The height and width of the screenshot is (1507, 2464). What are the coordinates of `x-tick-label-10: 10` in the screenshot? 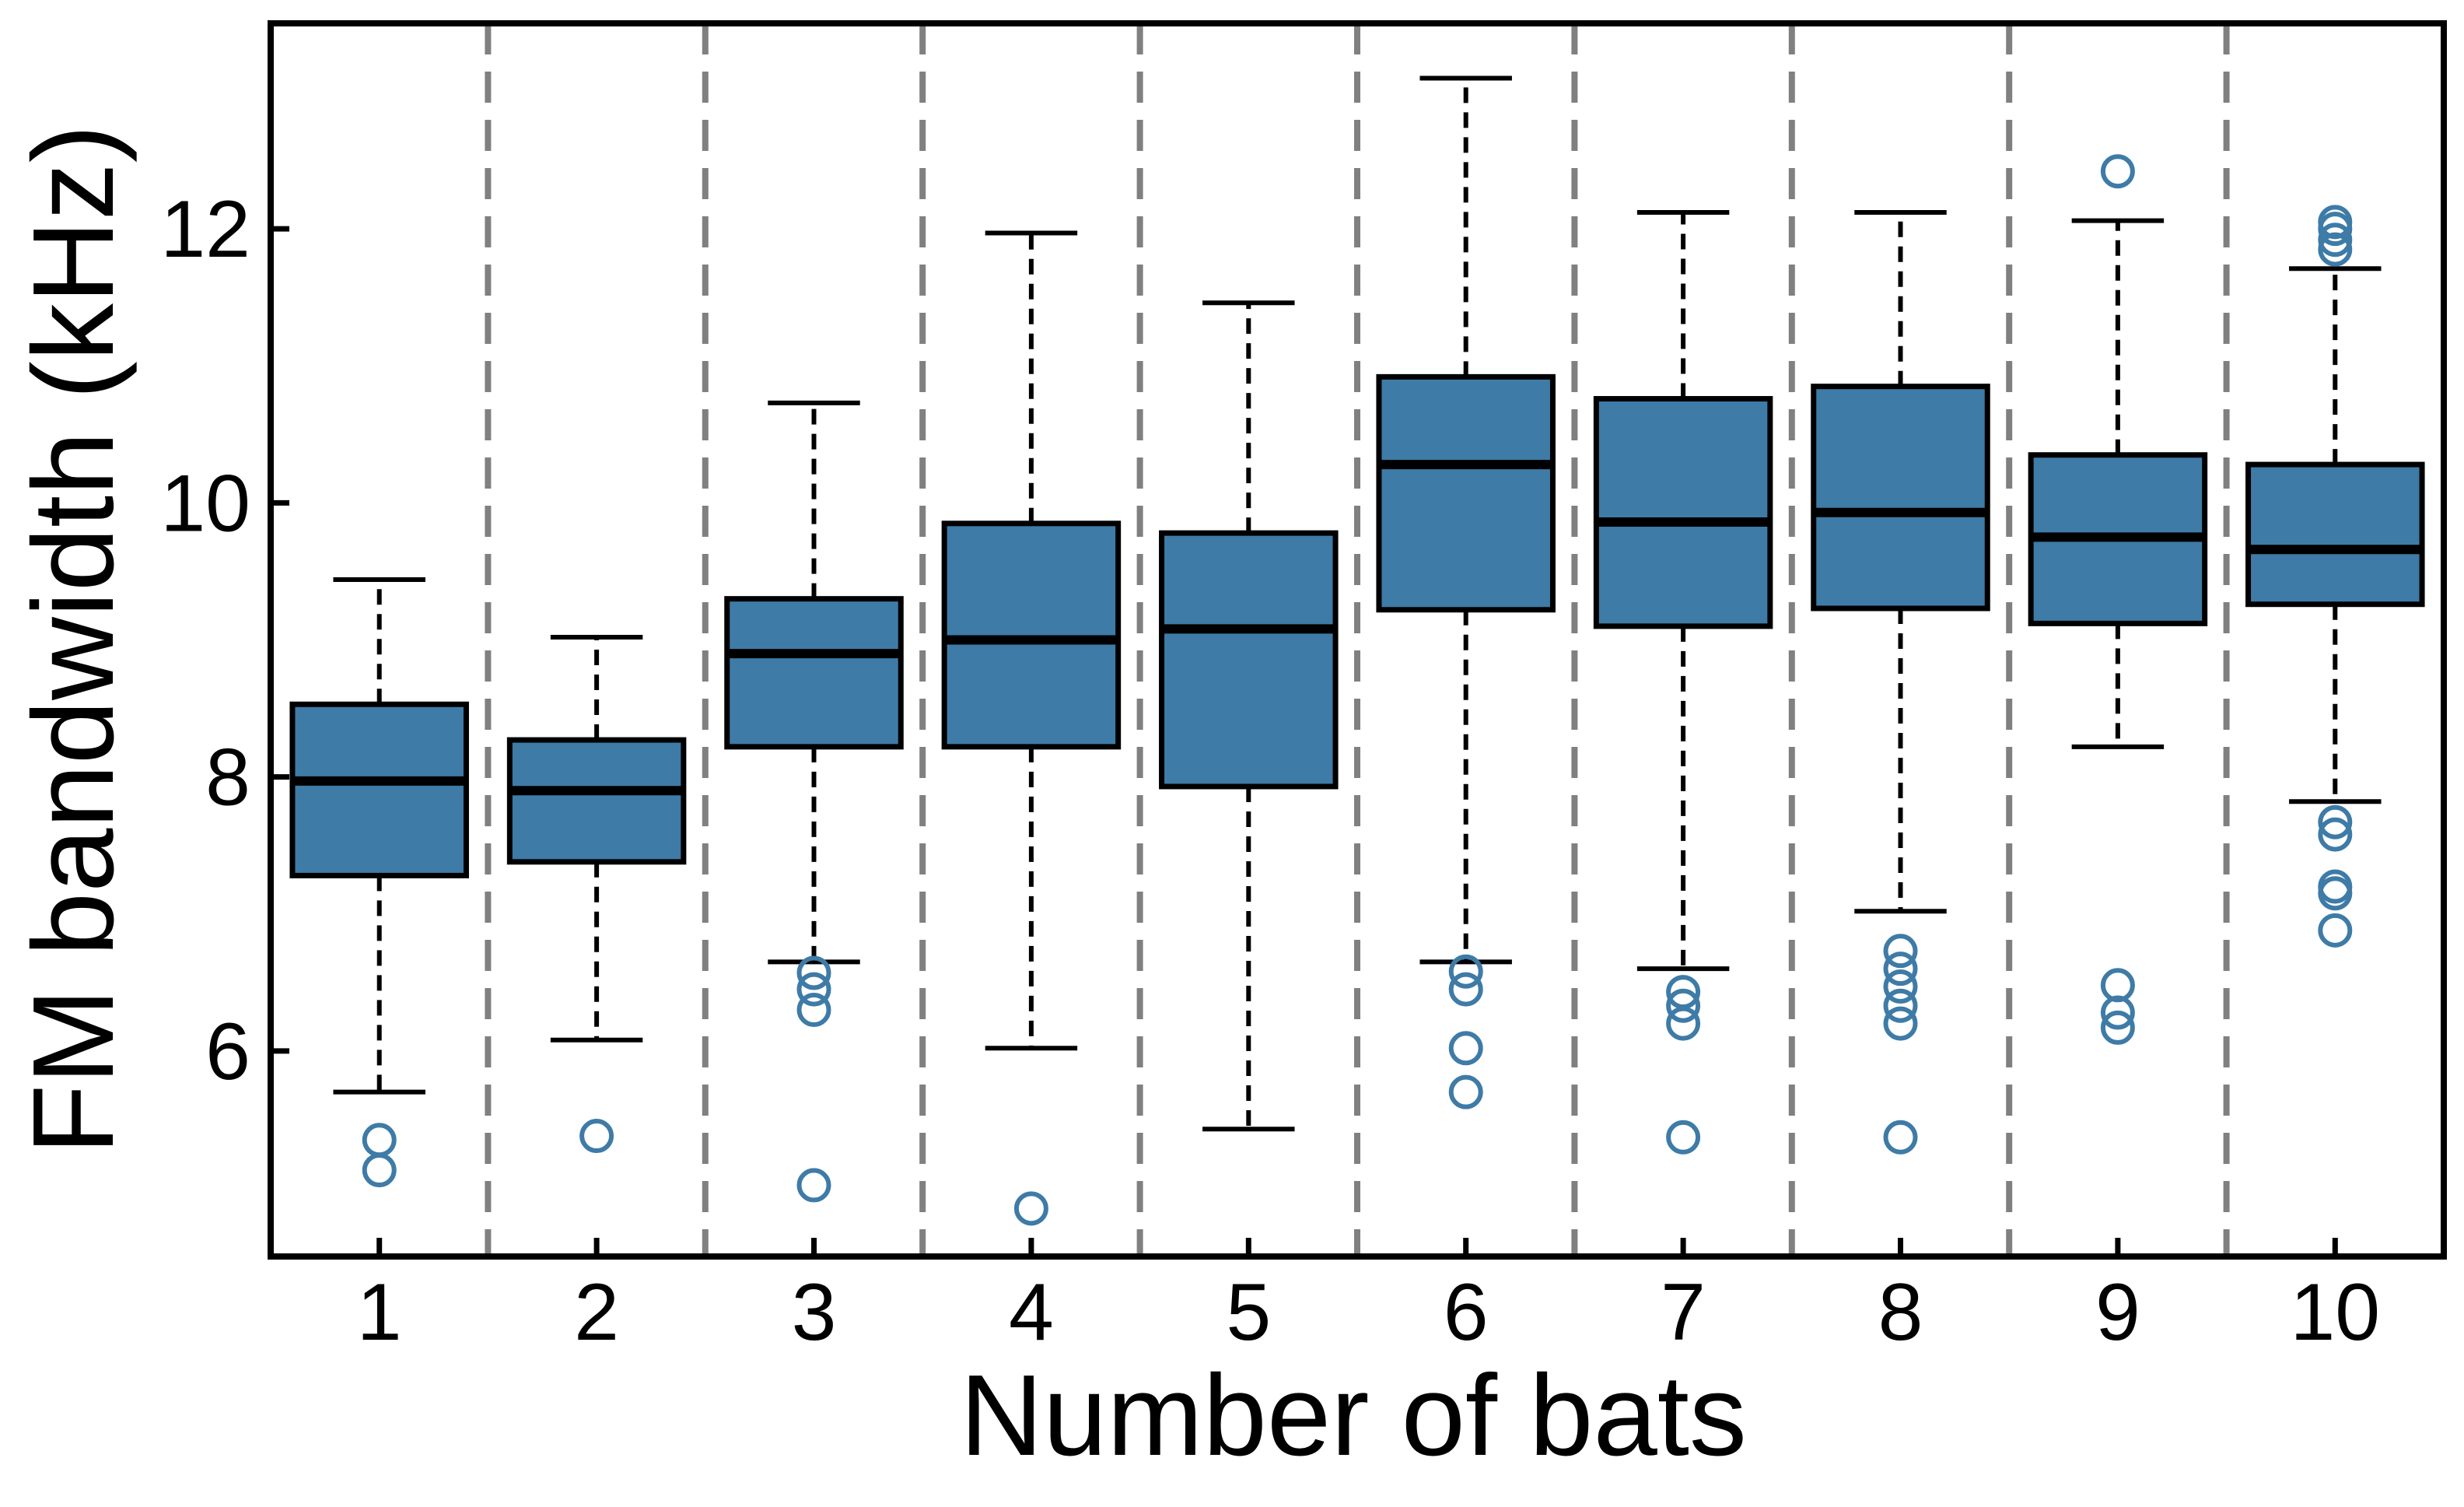 It's located at (2335, 1312).